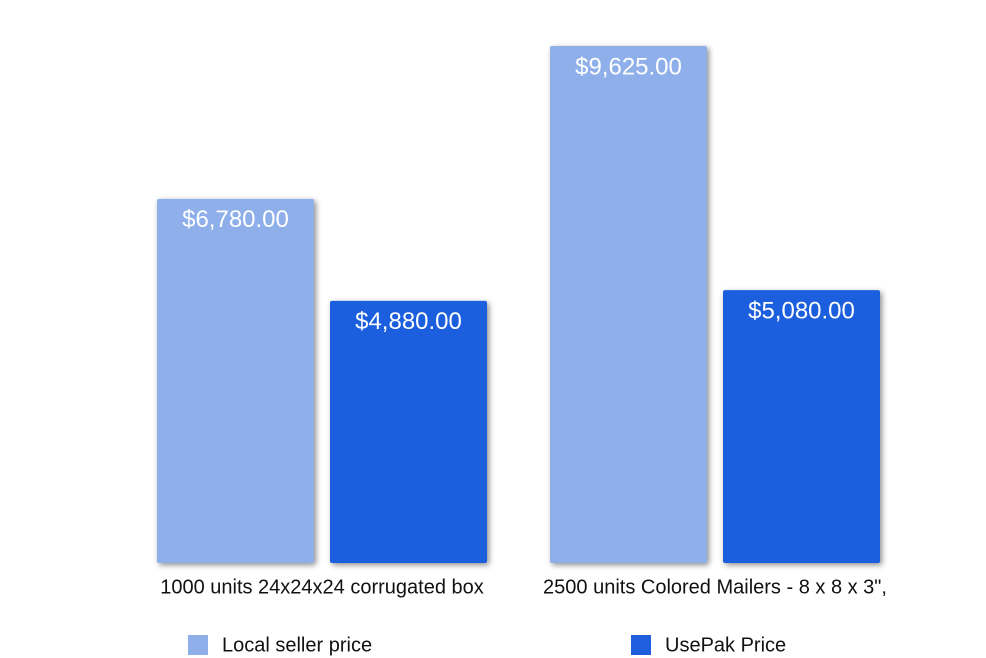 Image resolution: width=986 pixels, height=658 pixels. What do you see at coordinates (725, 645) in the screenshot?
I see `legend-label: UsePak Price` at bounding box center [725, 645].